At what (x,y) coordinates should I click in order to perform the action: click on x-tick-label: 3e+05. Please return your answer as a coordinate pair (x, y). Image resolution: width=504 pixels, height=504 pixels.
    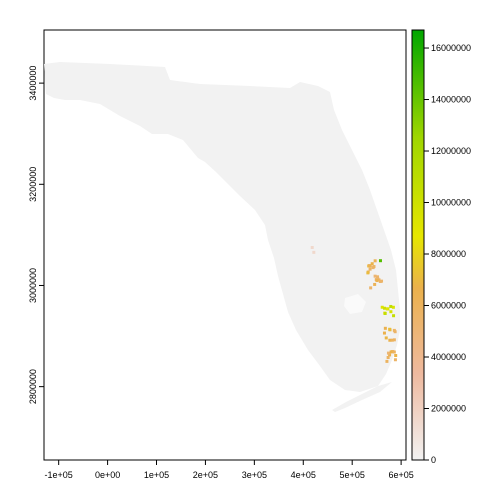
    Looking at the image, I should click on (254, 475).